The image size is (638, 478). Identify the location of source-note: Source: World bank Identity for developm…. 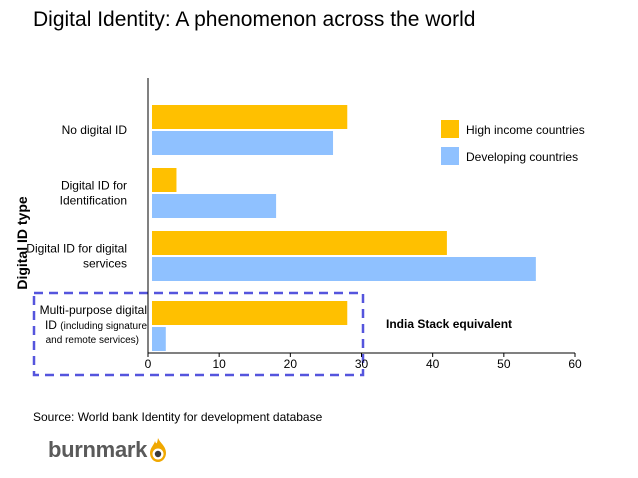
(178, 417).